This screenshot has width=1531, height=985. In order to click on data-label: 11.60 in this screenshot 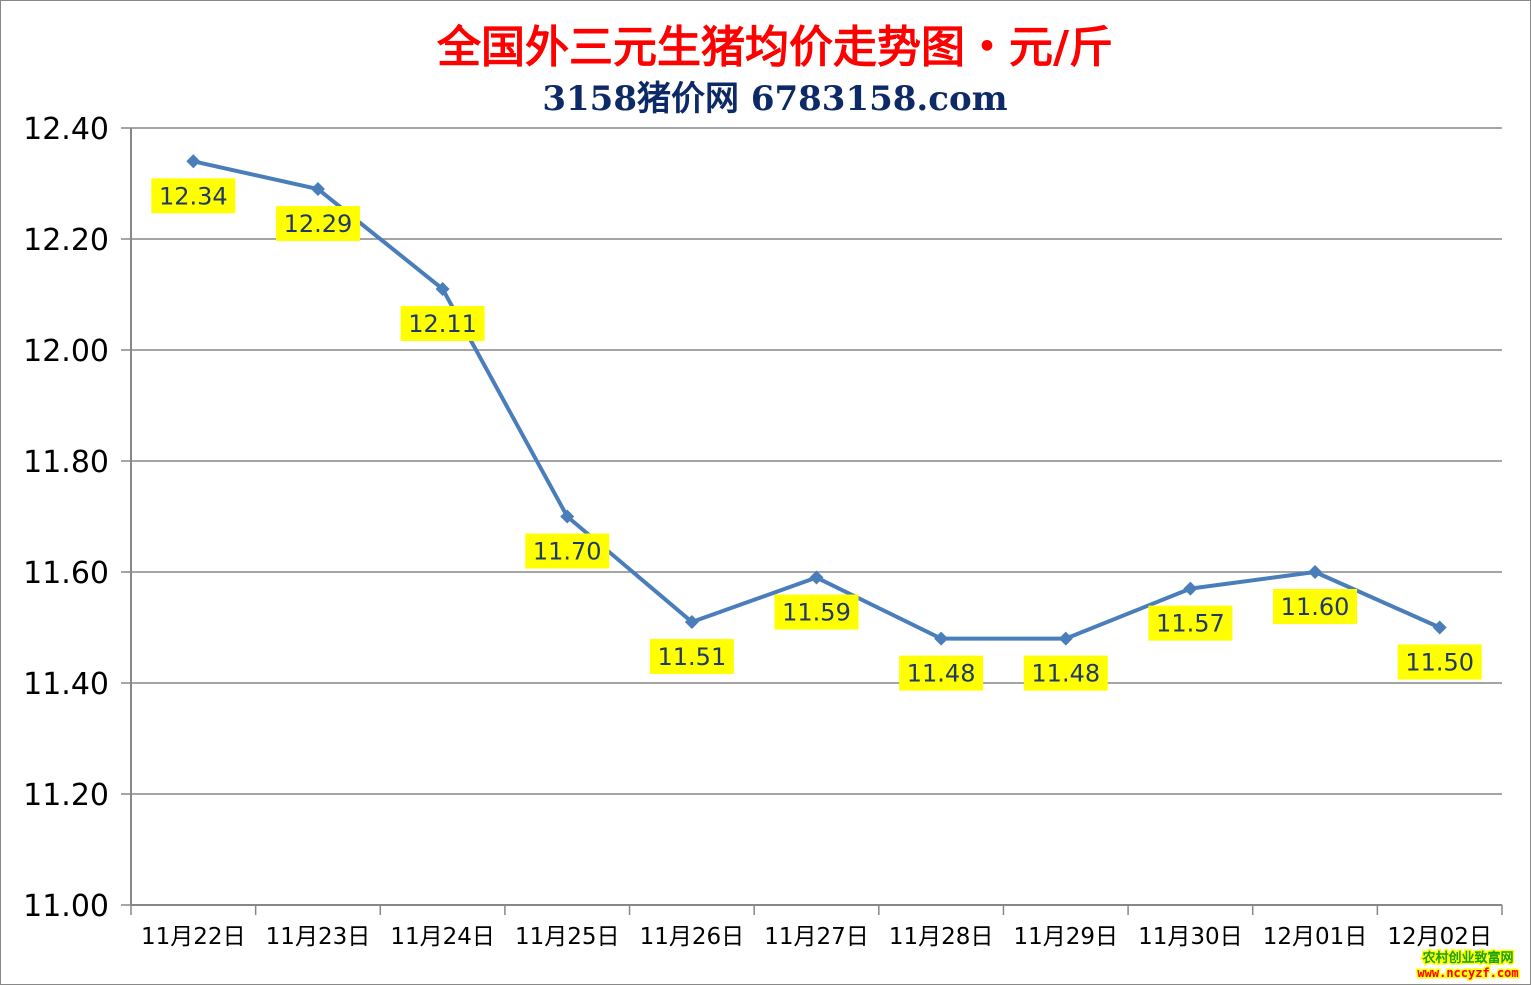, I will do `click(1315, 607)`.